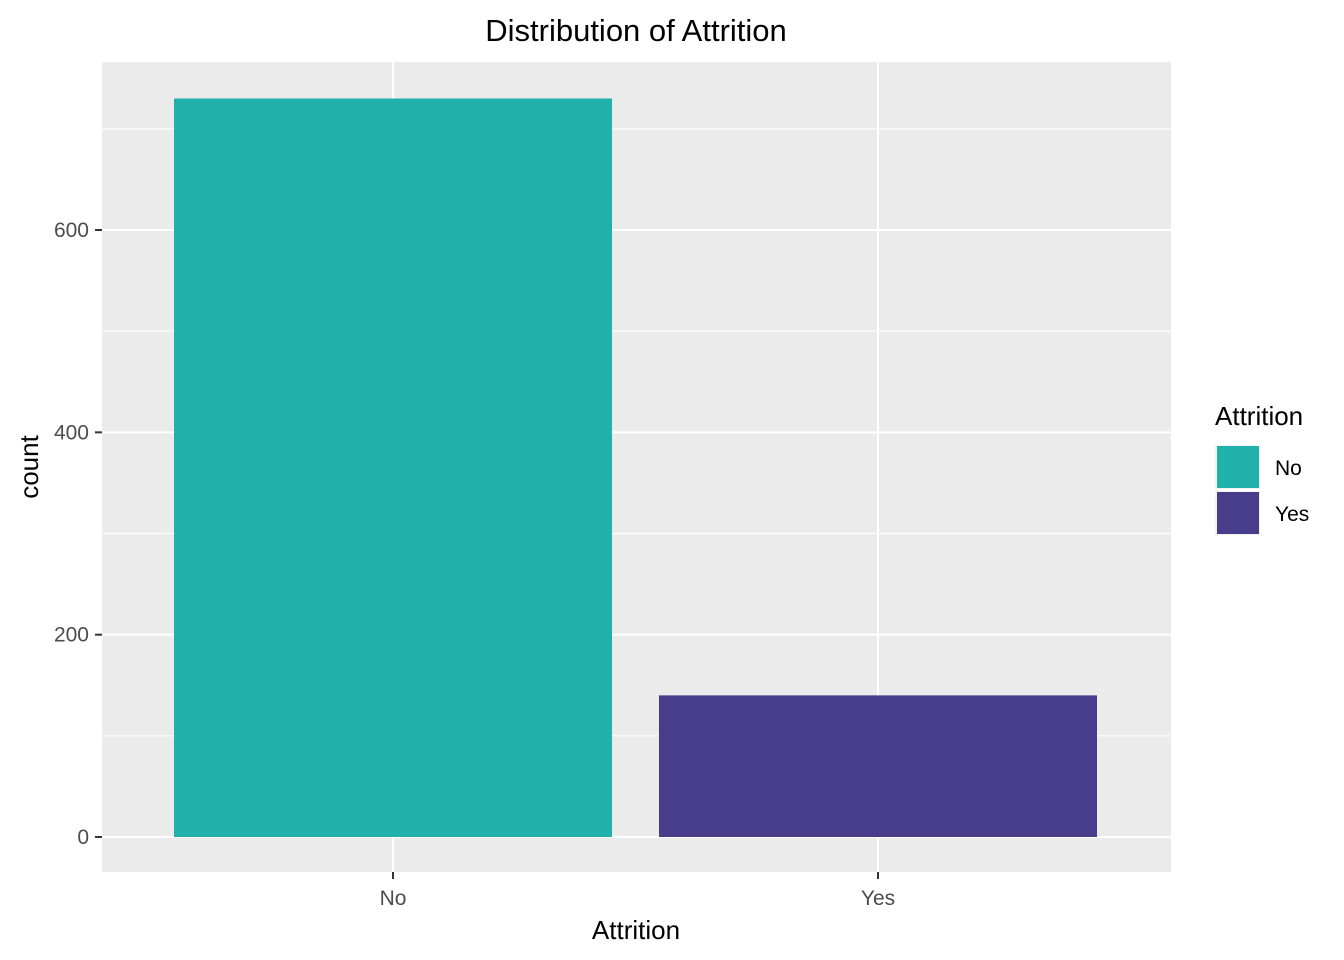  What do you see at coordinates (83, 837) in the screenshot?
I see `y-tick-label: 0` at bounding box center [83, 837].